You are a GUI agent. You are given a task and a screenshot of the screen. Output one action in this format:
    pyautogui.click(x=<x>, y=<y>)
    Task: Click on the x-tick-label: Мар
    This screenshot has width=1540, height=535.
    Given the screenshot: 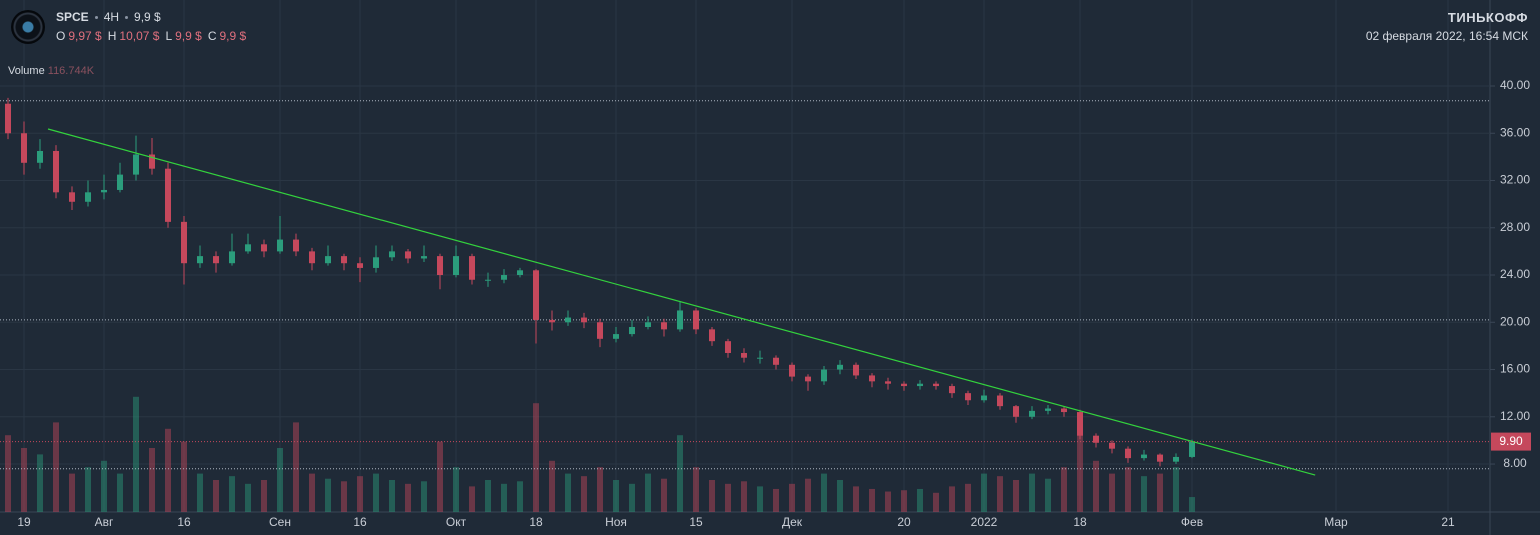 What is the action you would take?
    pyautogui.click(x=1336, y=522)
    